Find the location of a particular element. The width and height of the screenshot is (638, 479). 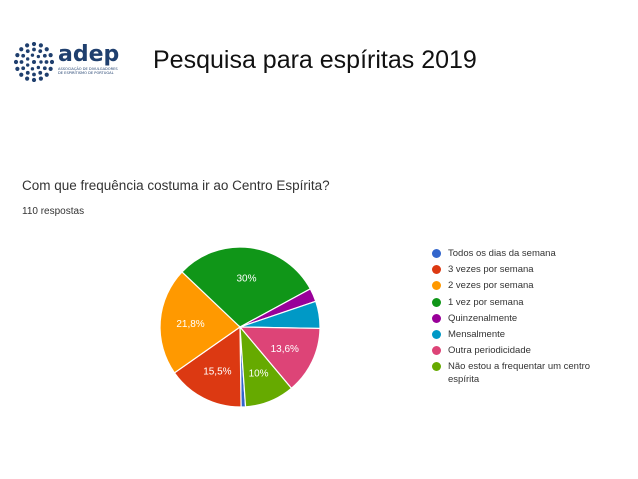

pie-slice-label: 13,6% is located at coordinates (285, 349).